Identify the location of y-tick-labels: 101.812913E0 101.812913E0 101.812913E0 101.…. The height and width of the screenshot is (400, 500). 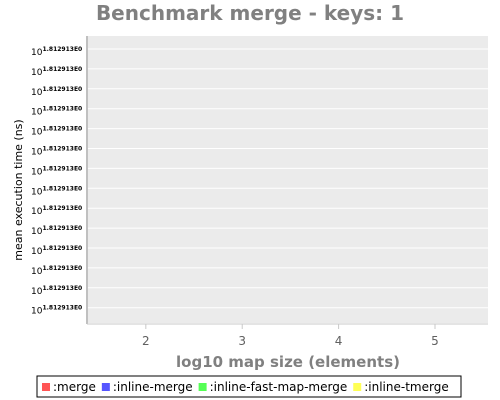
(56, 181).